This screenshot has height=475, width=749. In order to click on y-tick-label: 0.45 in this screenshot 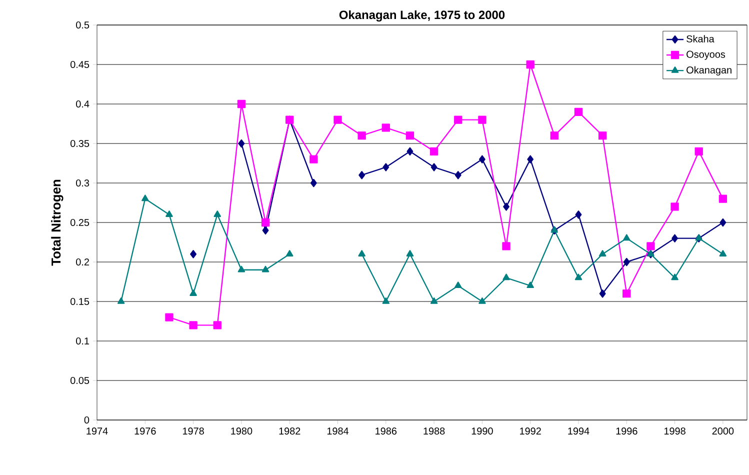, I will do `click(80, 64)`.